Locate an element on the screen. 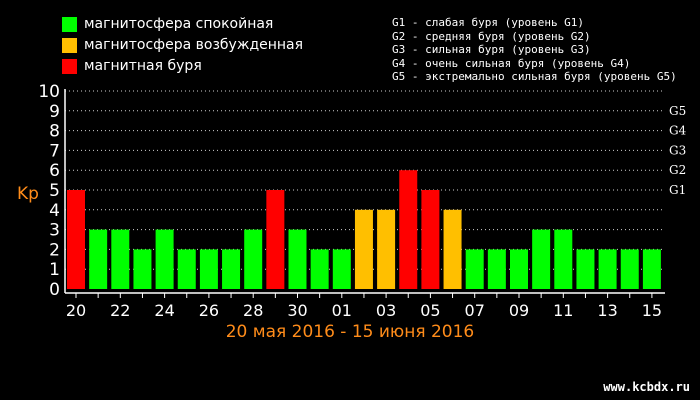  y-tick-label-0: 0 is located at coordinates (54, 290).